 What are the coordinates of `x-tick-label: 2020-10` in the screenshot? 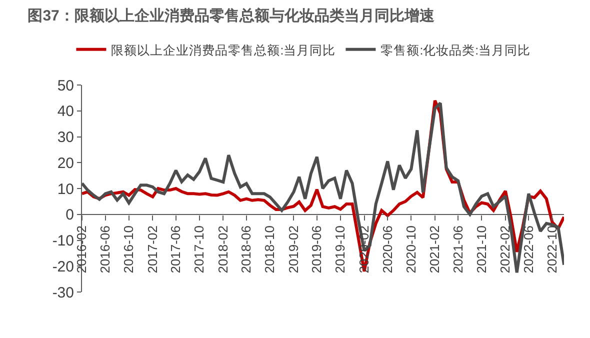 It's located at (410, 250).